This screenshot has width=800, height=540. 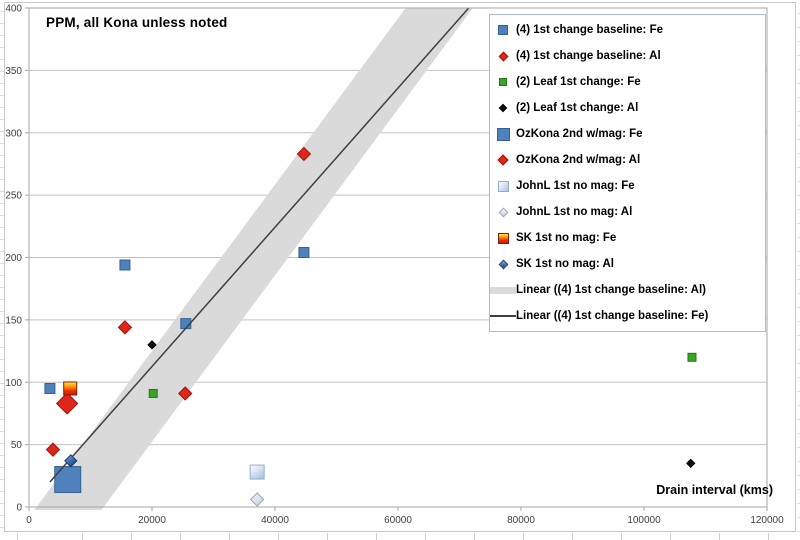 I want to click on legend-item-label: SK 1st no mag: Fe, so click(x=566, y=238).